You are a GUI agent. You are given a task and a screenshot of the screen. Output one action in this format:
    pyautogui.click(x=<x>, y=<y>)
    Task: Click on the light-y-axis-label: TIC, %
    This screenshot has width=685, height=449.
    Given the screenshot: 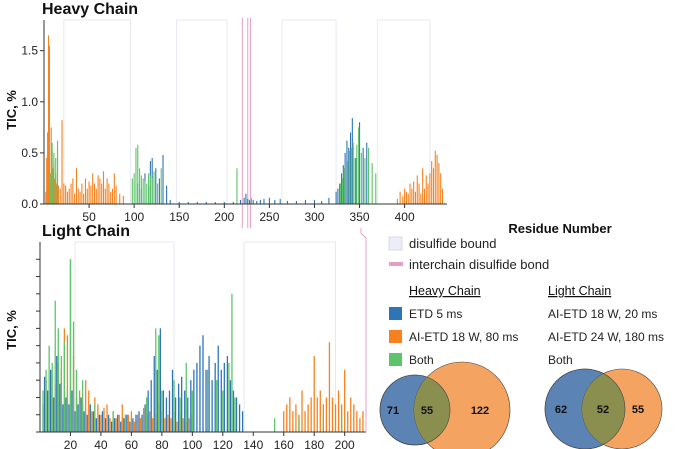 What is the action you would take?
    pyautogui.click(x=11, y=330)
    